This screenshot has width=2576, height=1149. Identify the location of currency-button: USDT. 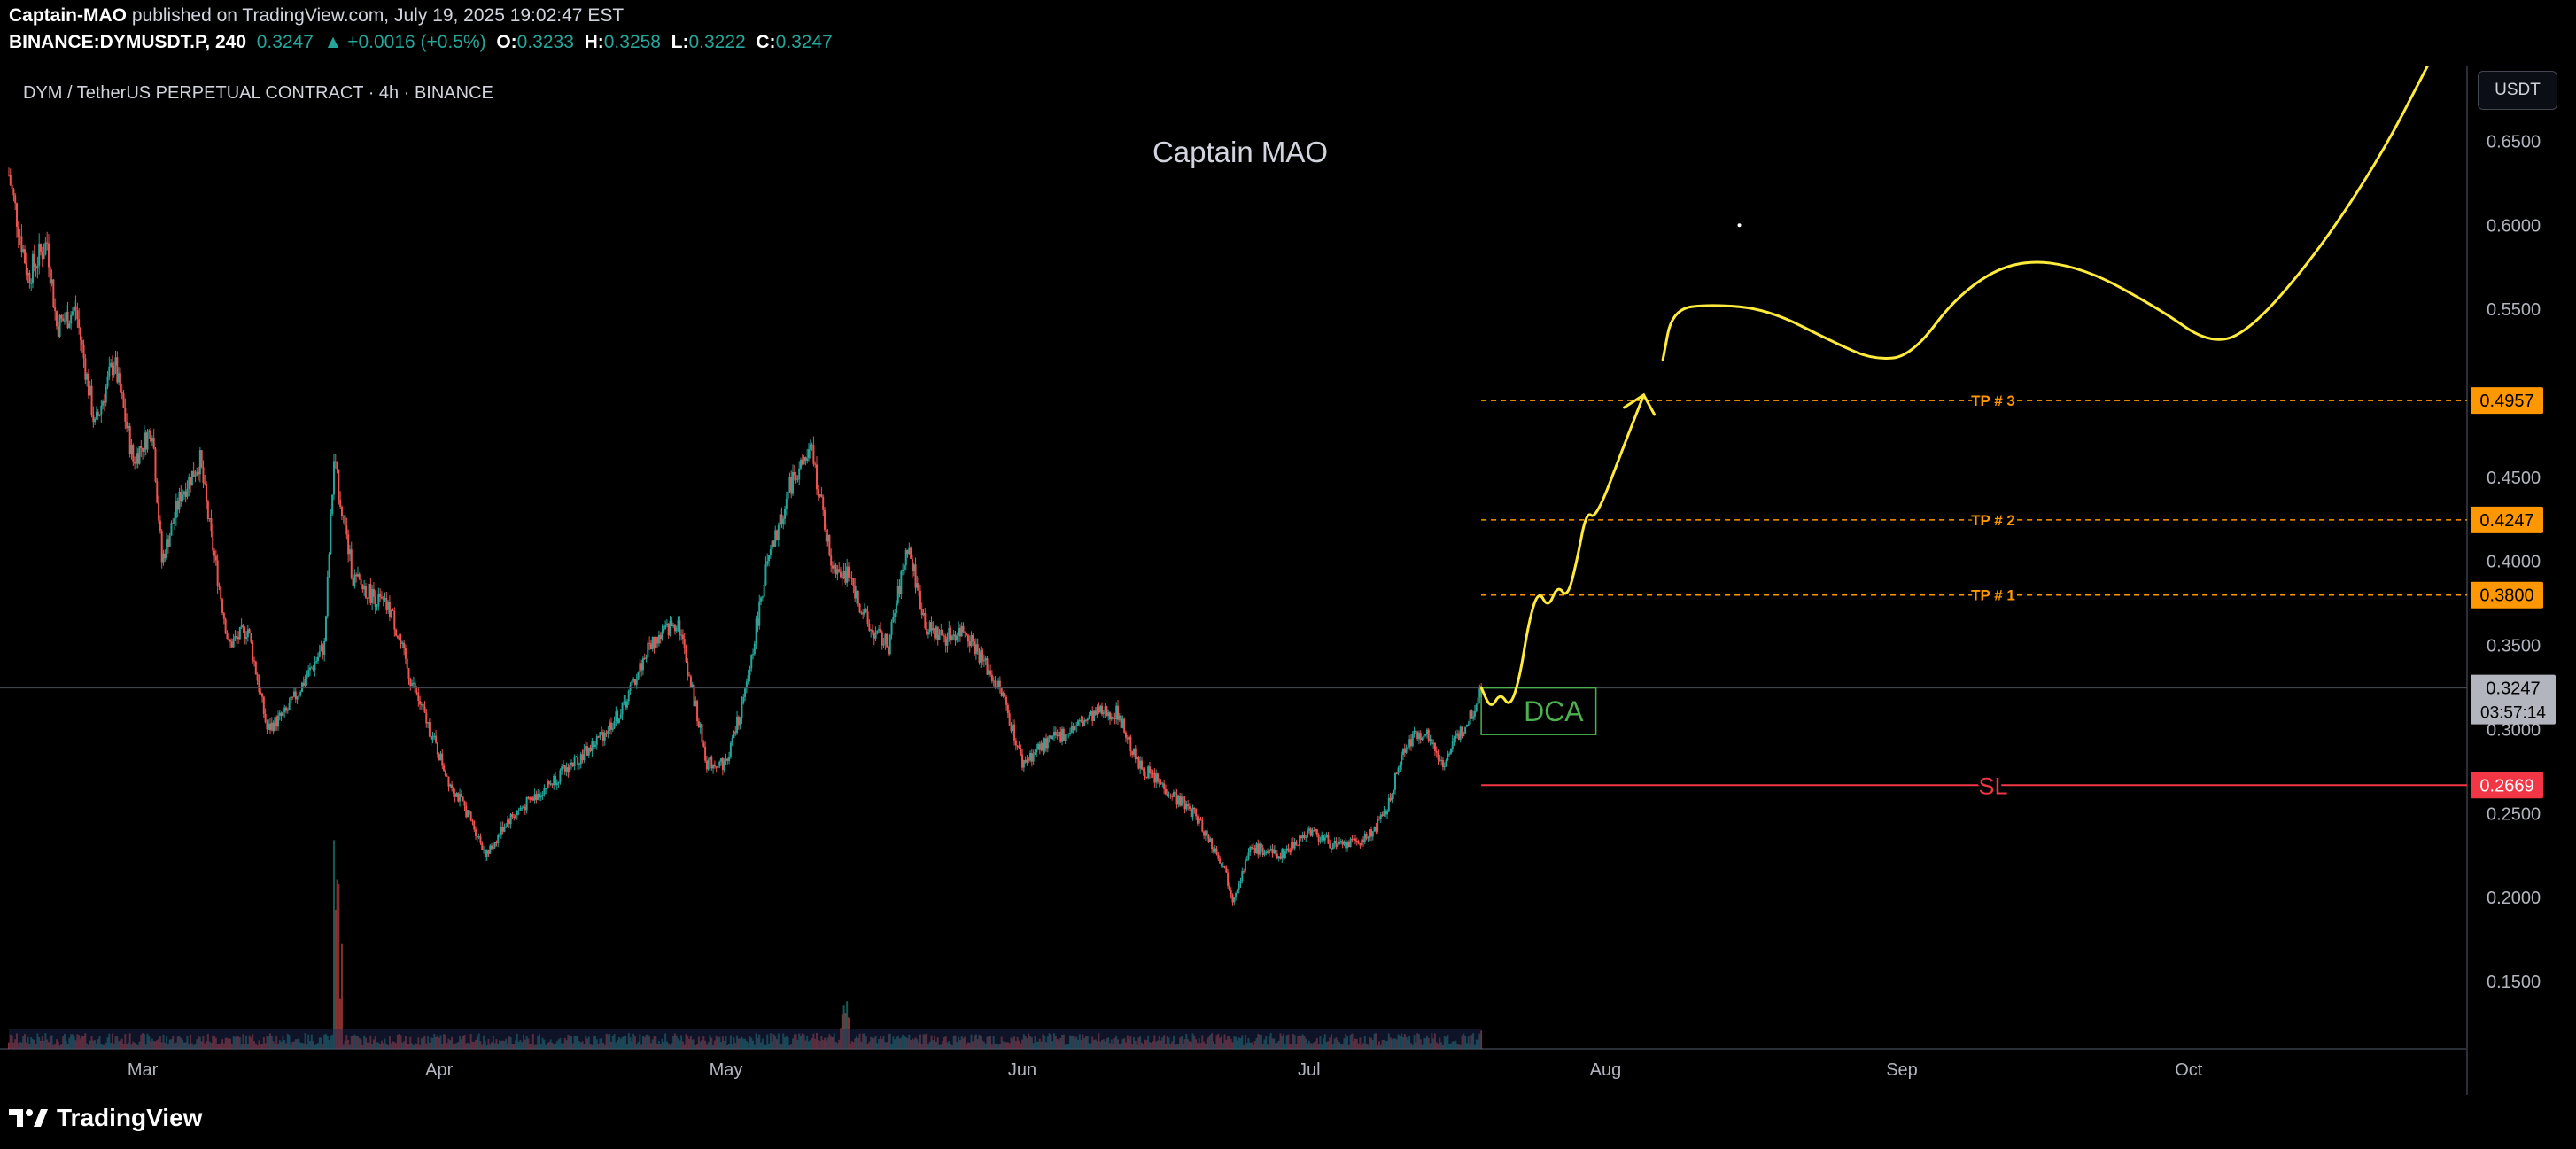
(2517, 90).